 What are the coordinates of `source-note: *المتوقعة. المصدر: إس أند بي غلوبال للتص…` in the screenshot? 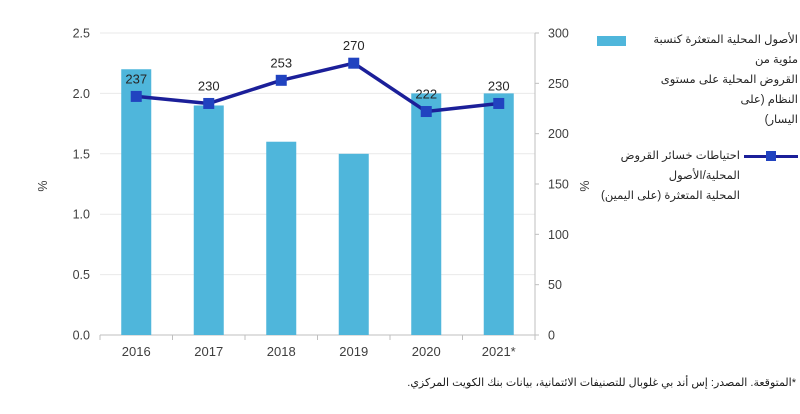 It's located at (601, 383).